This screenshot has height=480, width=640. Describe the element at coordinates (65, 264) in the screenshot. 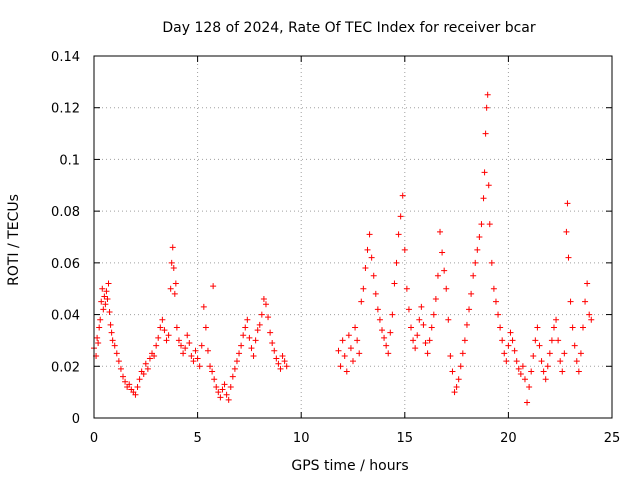

I see `y-tick-label: 0.06` at that location.